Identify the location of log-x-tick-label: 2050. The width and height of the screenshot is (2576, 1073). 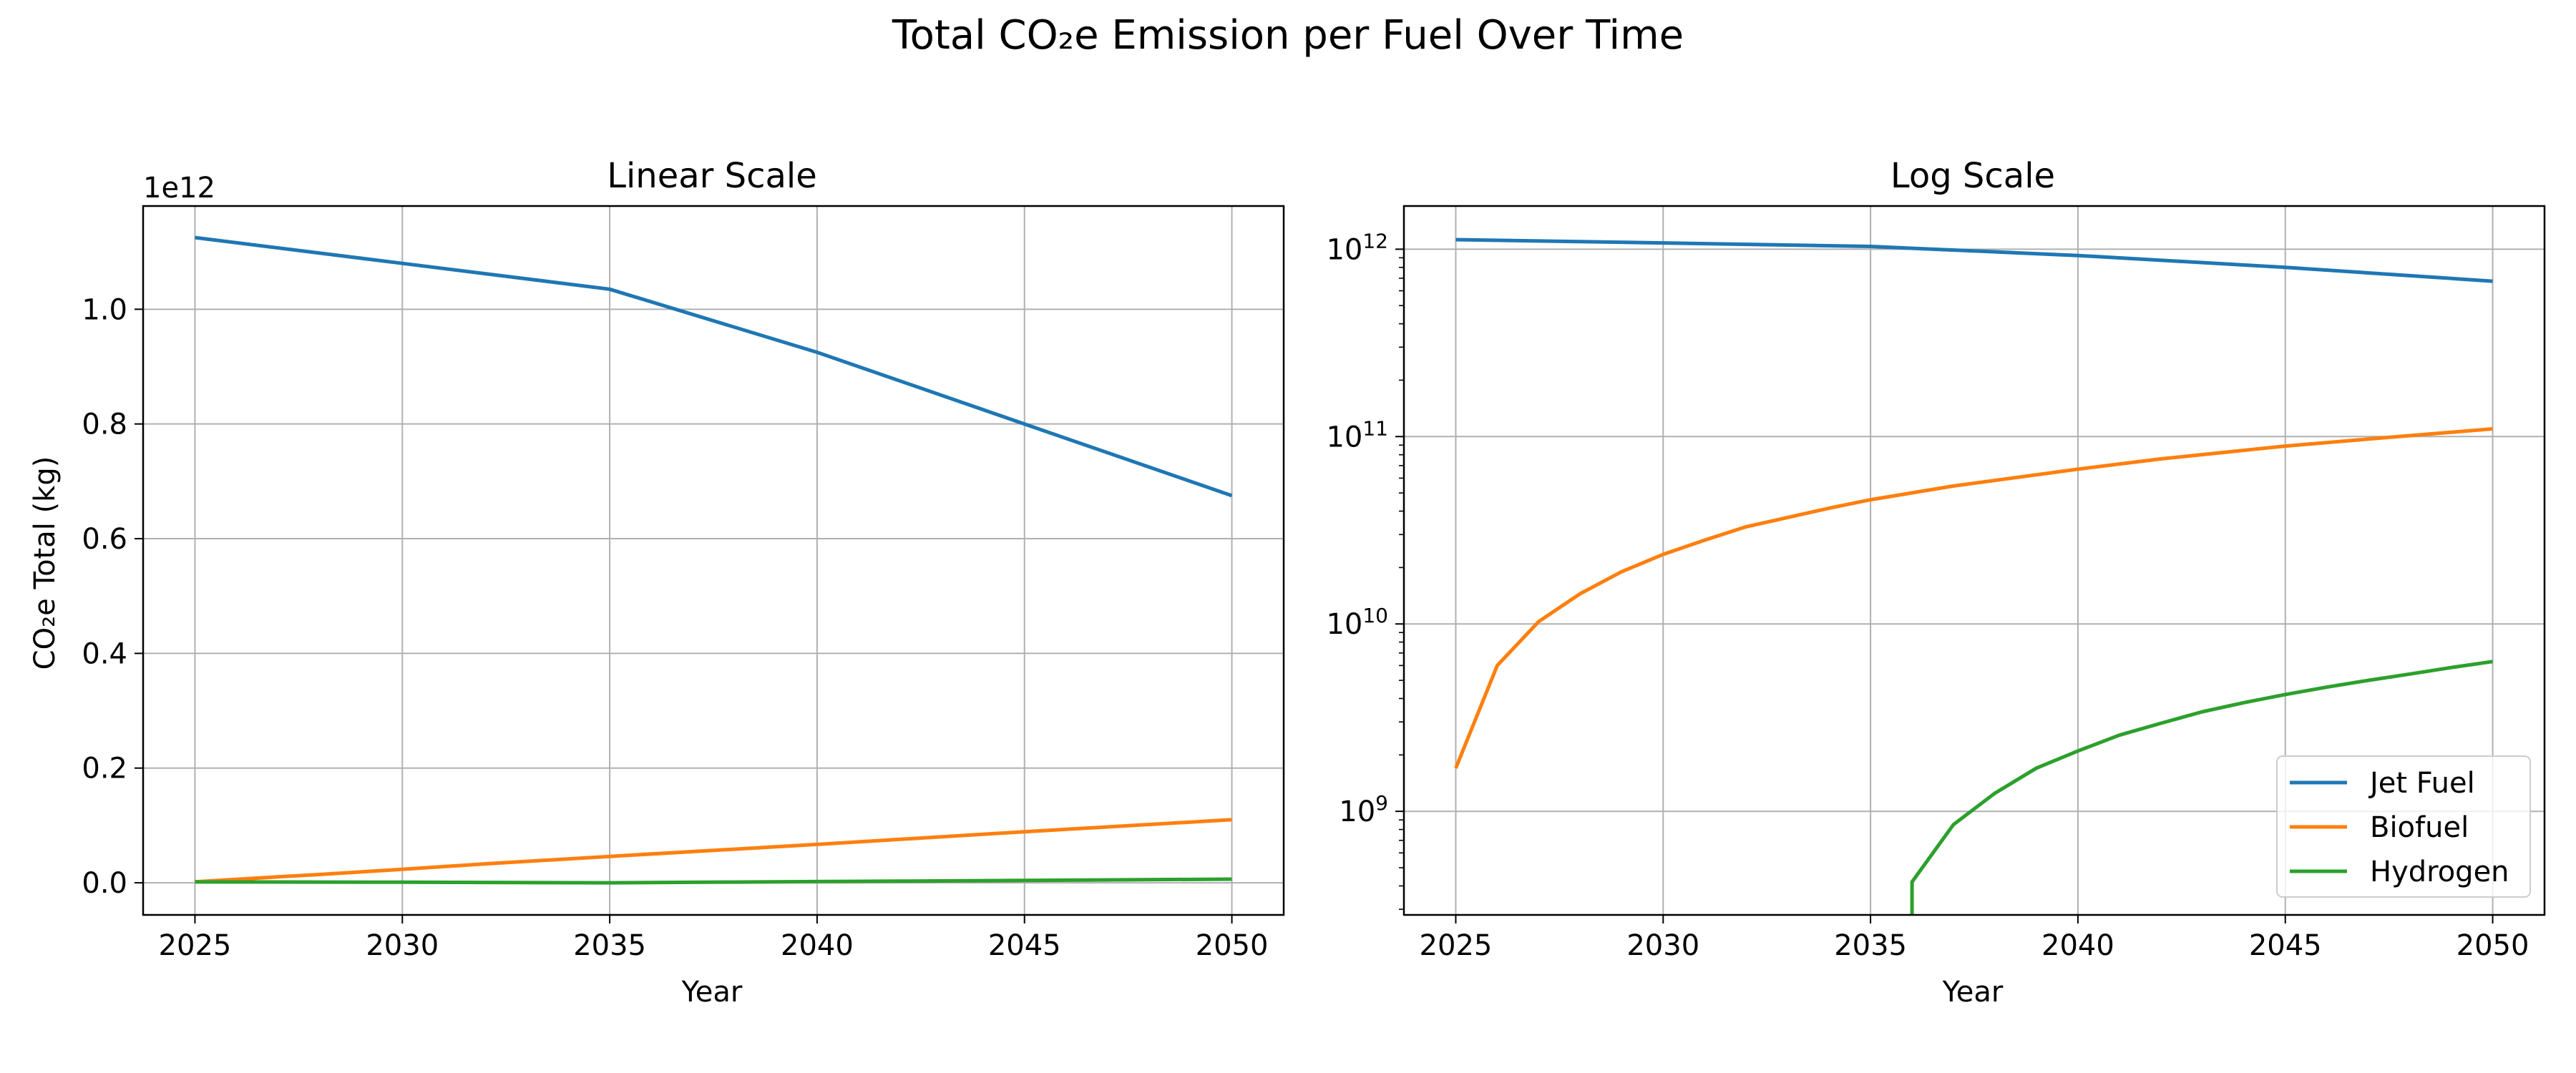
(2493, 945).